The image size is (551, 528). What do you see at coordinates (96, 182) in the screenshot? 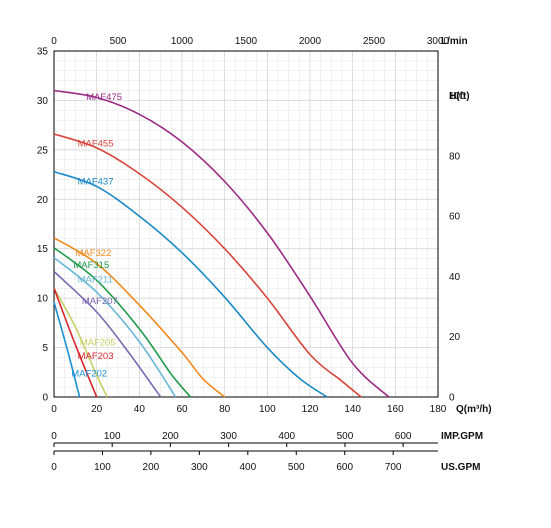
I see `curve-label-maf437: MAF437` at bounding box center [96, 182].